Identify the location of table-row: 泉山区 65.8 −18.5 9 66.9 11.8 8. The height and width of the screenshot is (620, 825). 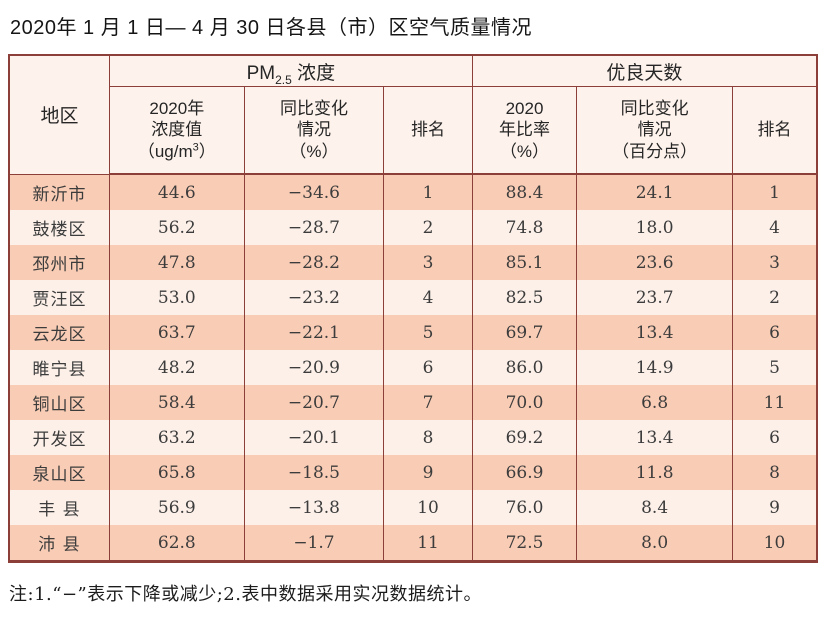
(413, 472).